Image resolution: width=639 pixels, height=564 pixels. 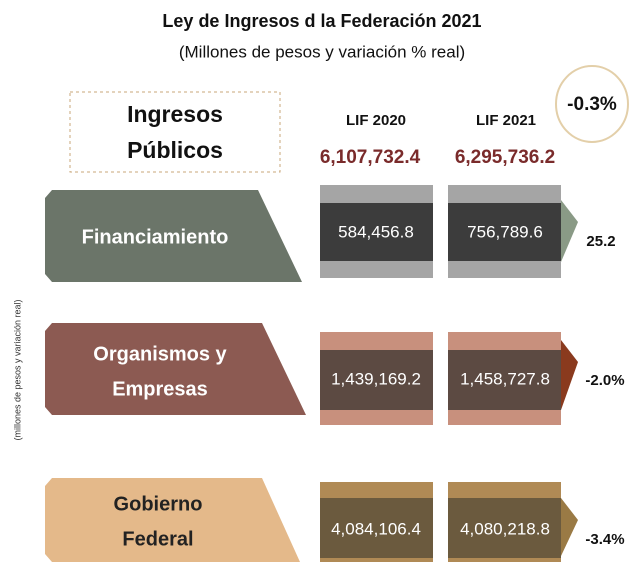 I want to click on column-header: LIF 2020, so click(x=376, y=120).